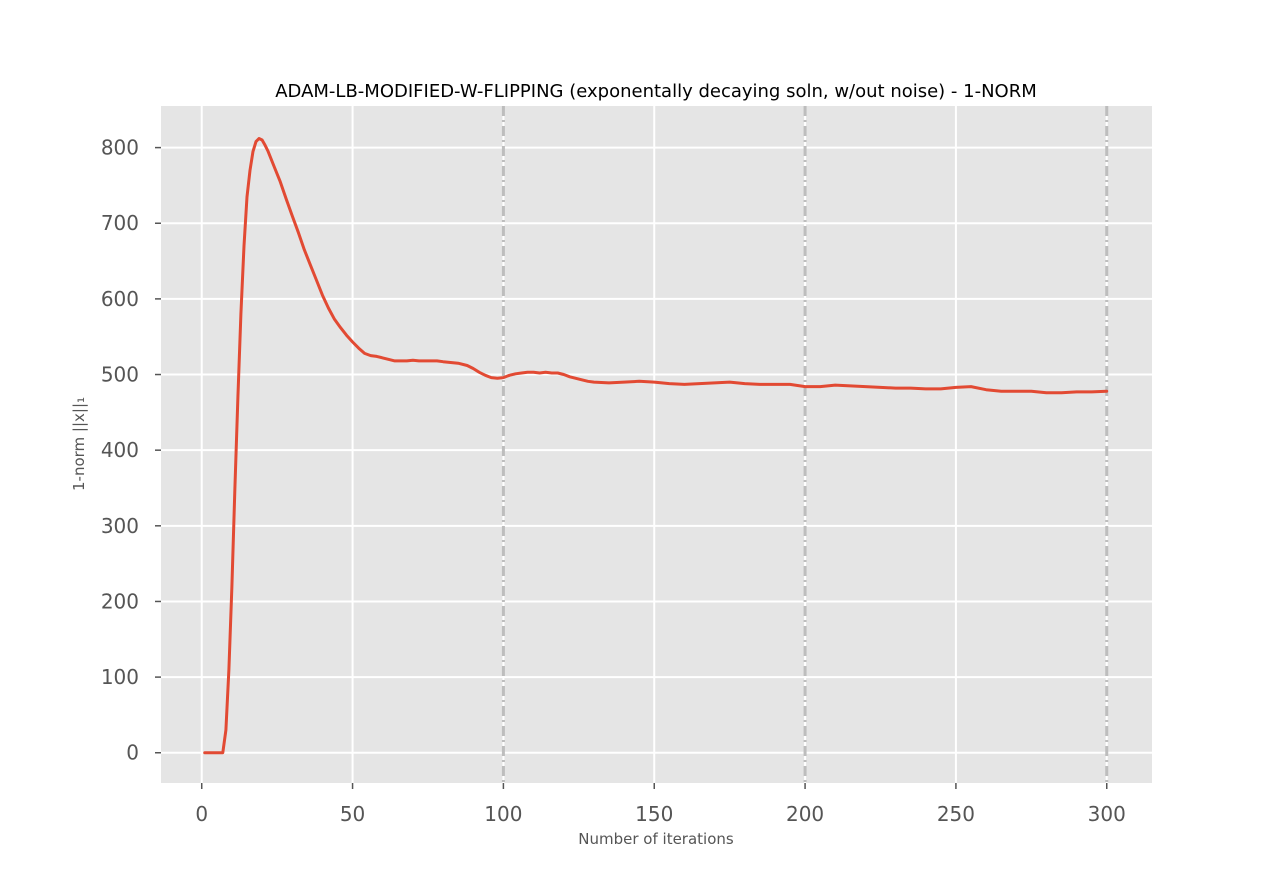  What do you see at coordinates (120, 375) in the screenshot?
I see `y-tick-label: 500` at bounding box center [120, 375].